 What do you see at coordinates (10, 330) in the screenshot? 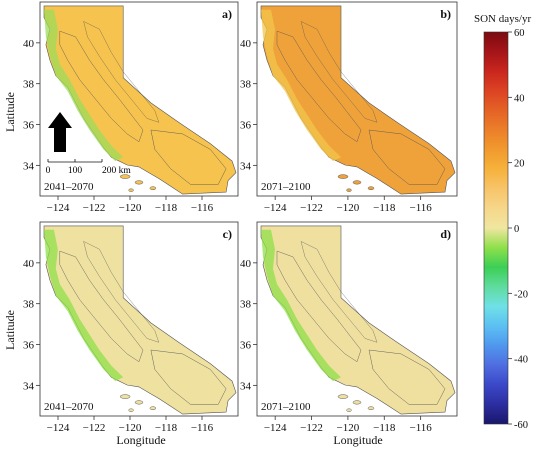
I see `ylabel-bottom: Latitude` at bounding box center [10, 330].